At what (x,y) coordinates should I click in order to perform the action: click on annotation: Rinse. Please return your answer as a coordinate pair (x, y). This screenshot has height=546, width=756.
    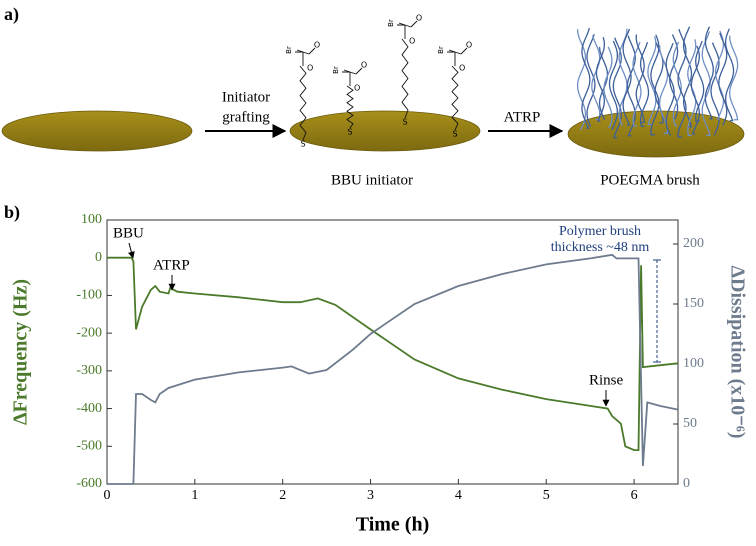
    Looking at the image, I should click on (606, 380).